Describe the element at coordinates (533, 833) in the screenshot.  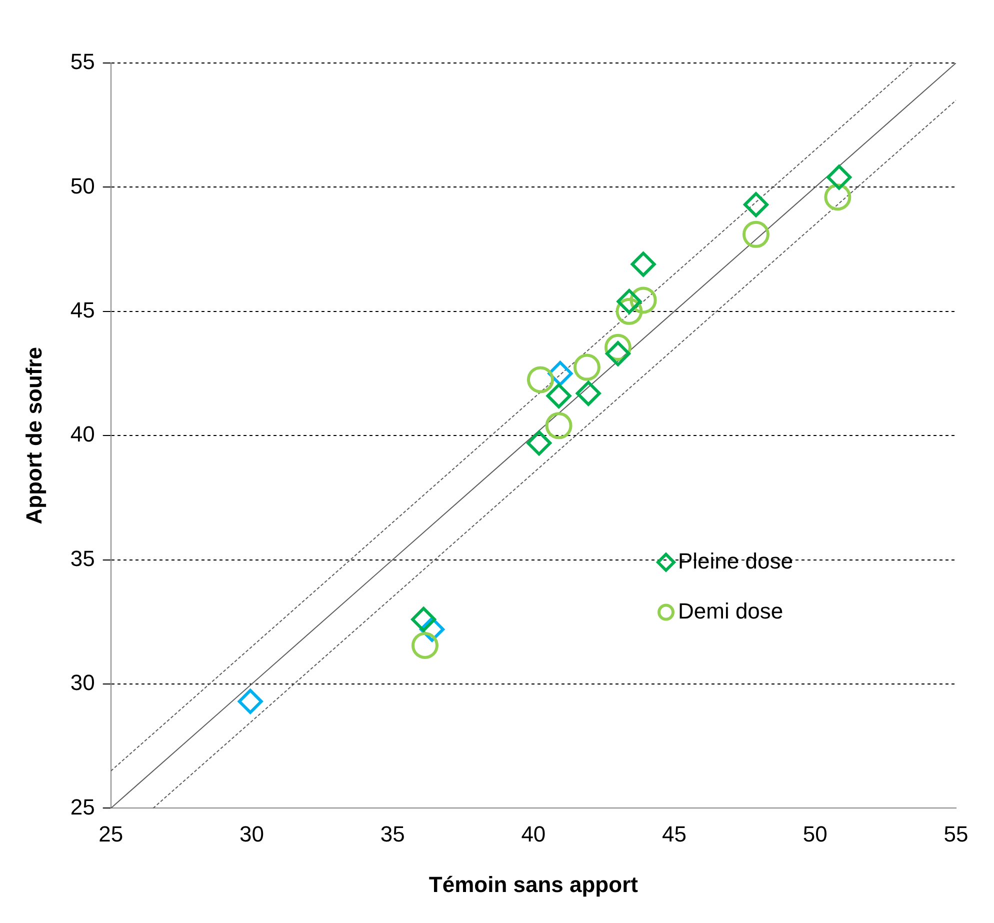
I see `x-tick-label: 40` at that location.